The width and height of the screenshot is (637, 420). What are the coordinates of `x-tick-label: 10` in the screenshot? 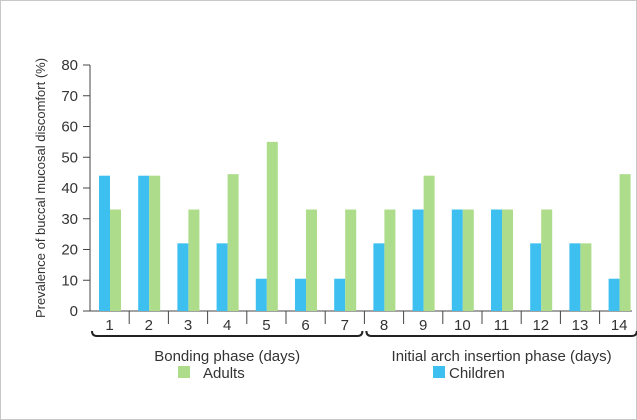 It's located at (462, 325).